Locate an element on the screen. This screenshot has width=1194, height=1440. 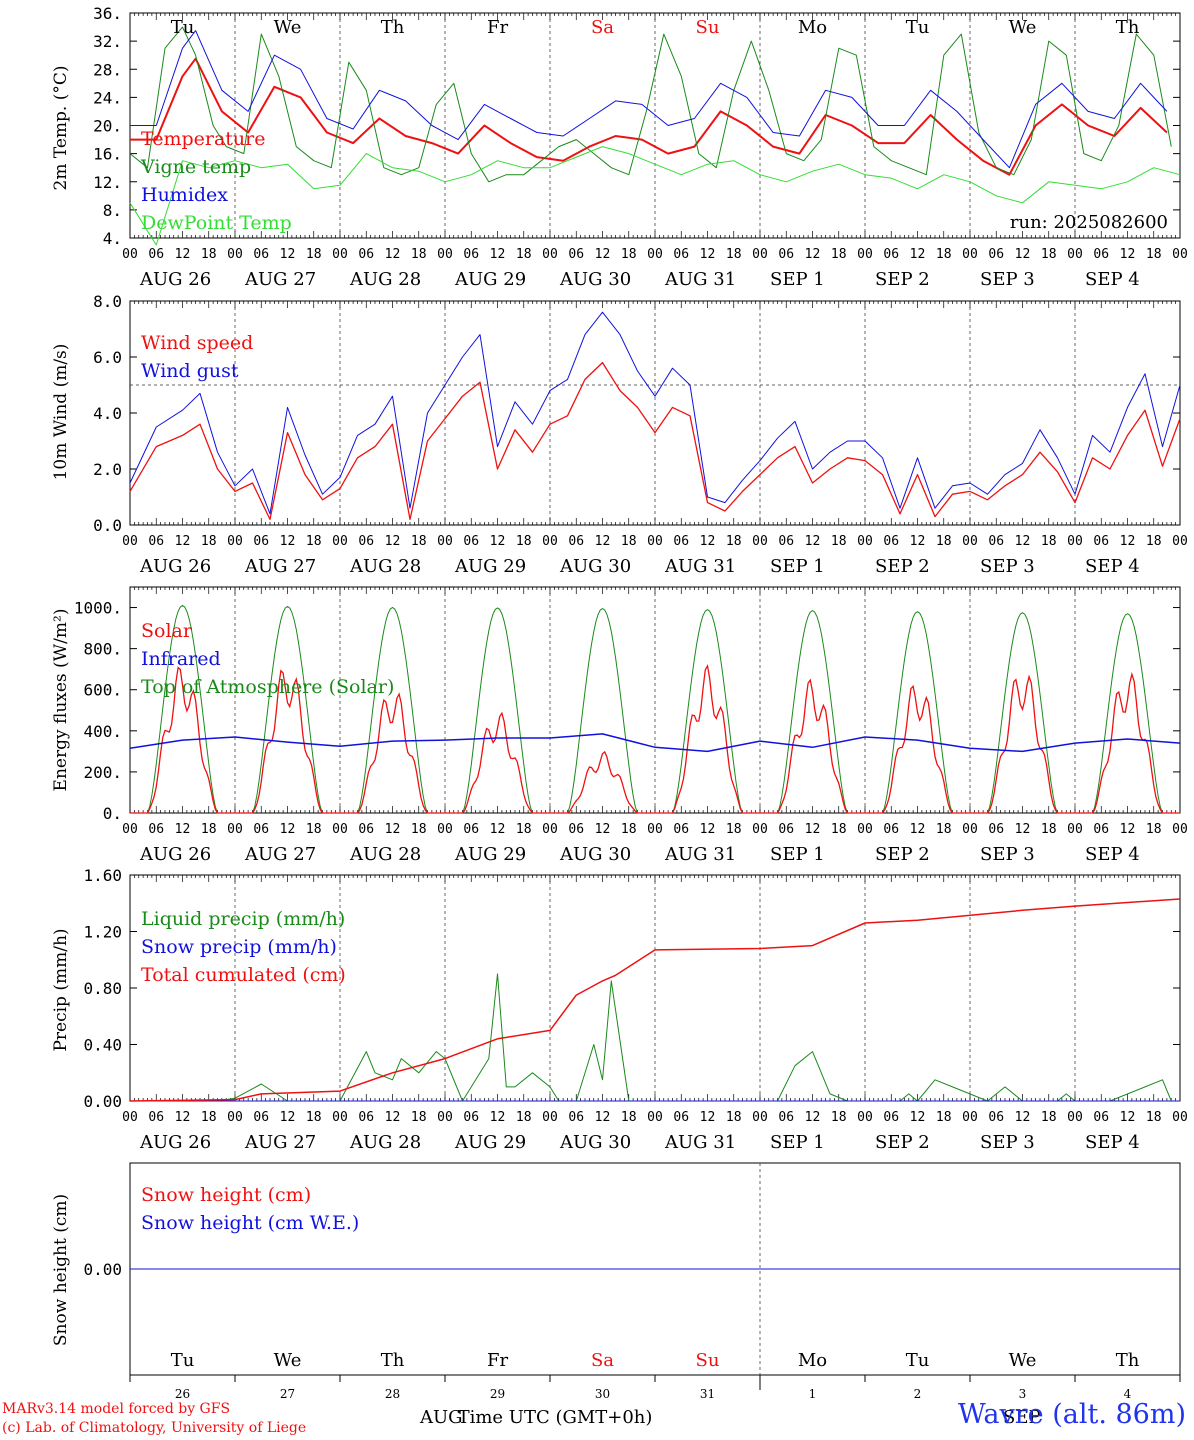
y-tick-label: 0. is located at coordinates (112, 813).